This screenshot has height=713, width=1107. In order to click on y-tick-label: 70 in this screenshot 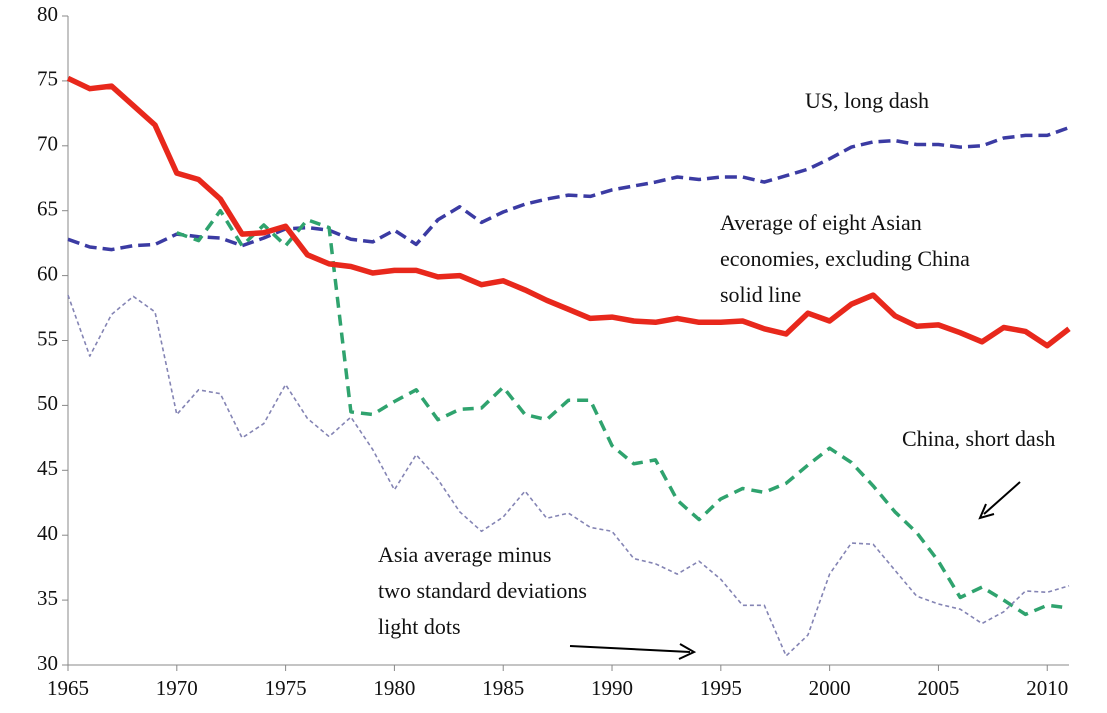, I will do `click(47, 144)`.